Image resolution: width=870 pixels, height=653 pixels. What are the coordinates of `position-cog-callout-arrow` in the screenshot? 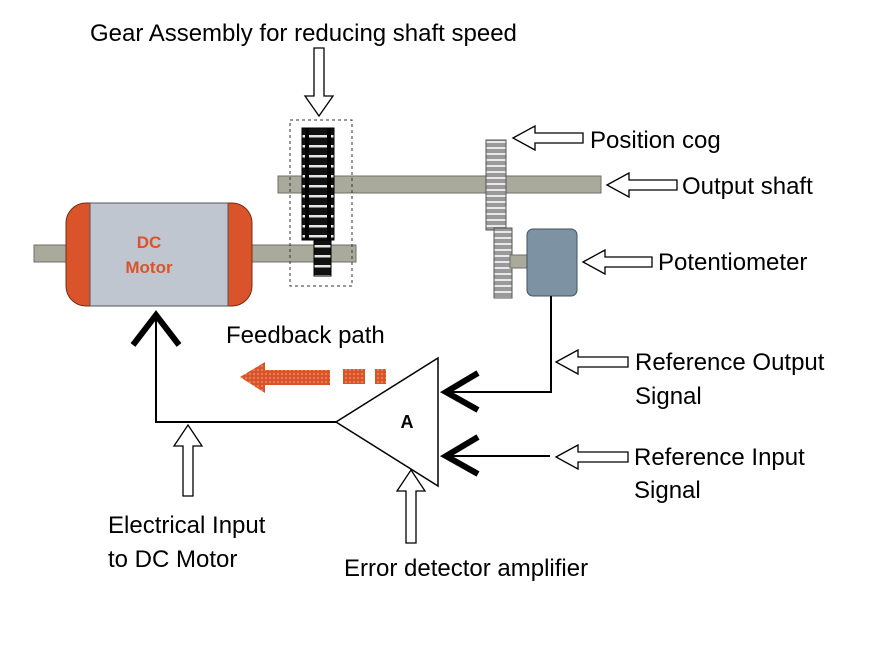 It's located at (547, 138).